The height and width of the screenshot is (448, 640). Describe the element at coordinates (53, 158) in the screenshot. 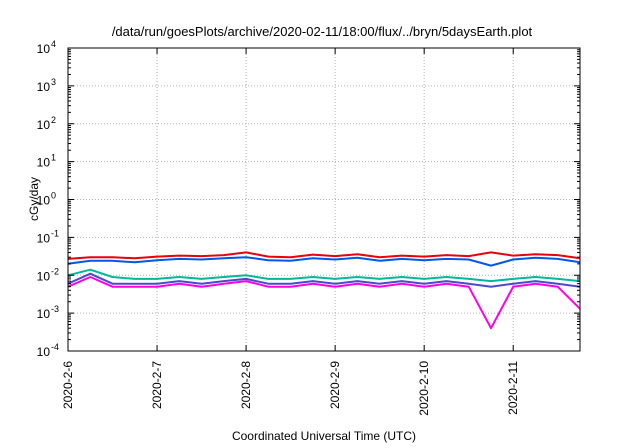

I see `y-tick-exponent: 1` at that location.